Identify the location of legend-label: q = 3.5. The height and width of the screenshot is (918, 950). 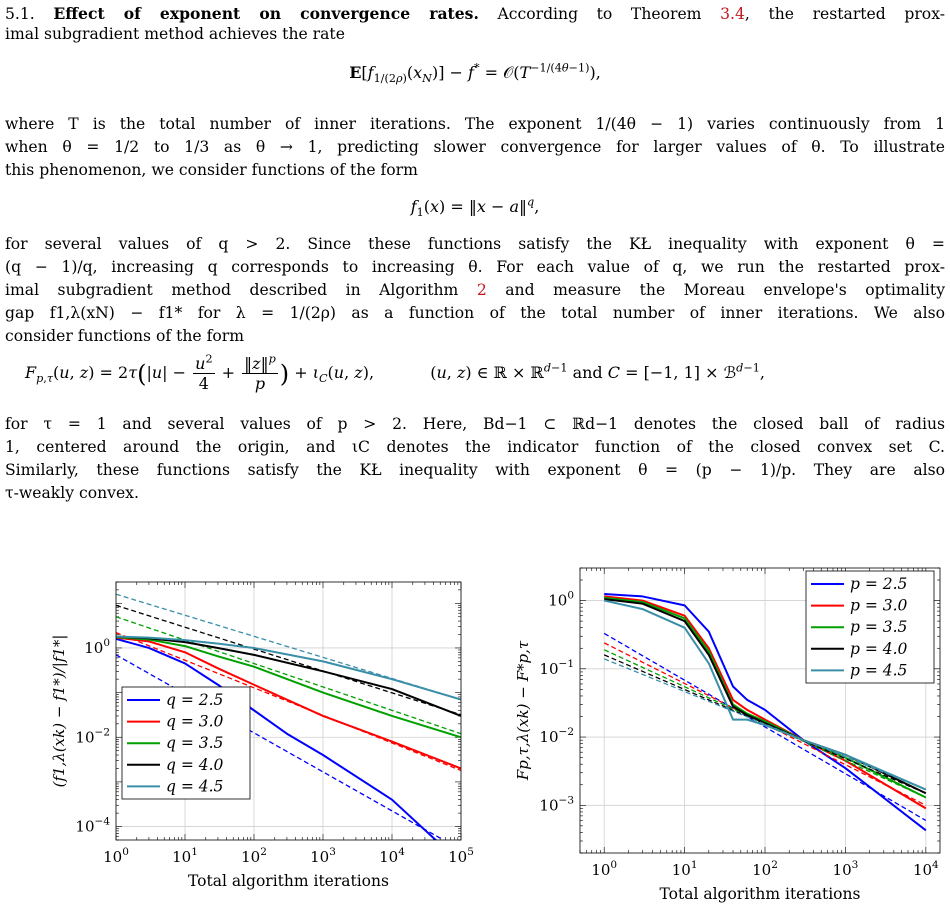
(194, 743).